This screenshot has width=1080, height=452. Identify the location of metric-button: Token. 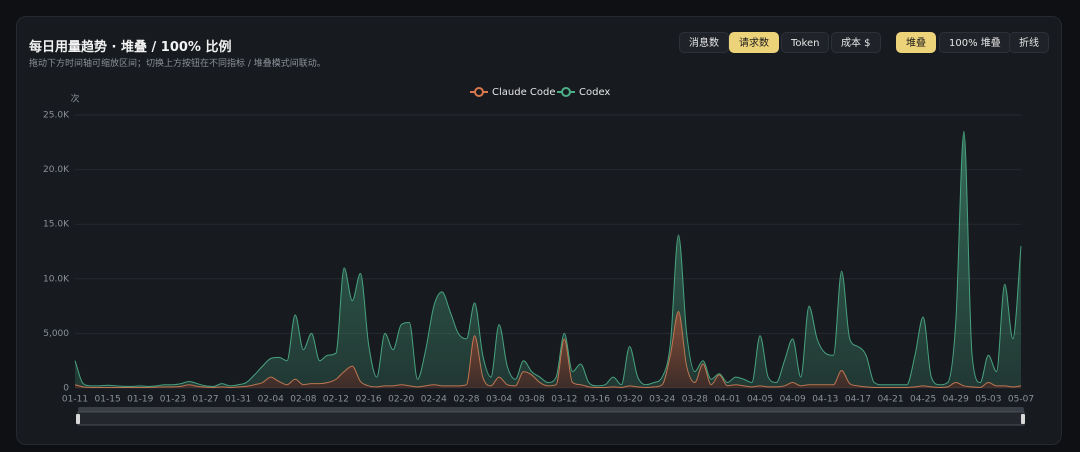
(805, 42).